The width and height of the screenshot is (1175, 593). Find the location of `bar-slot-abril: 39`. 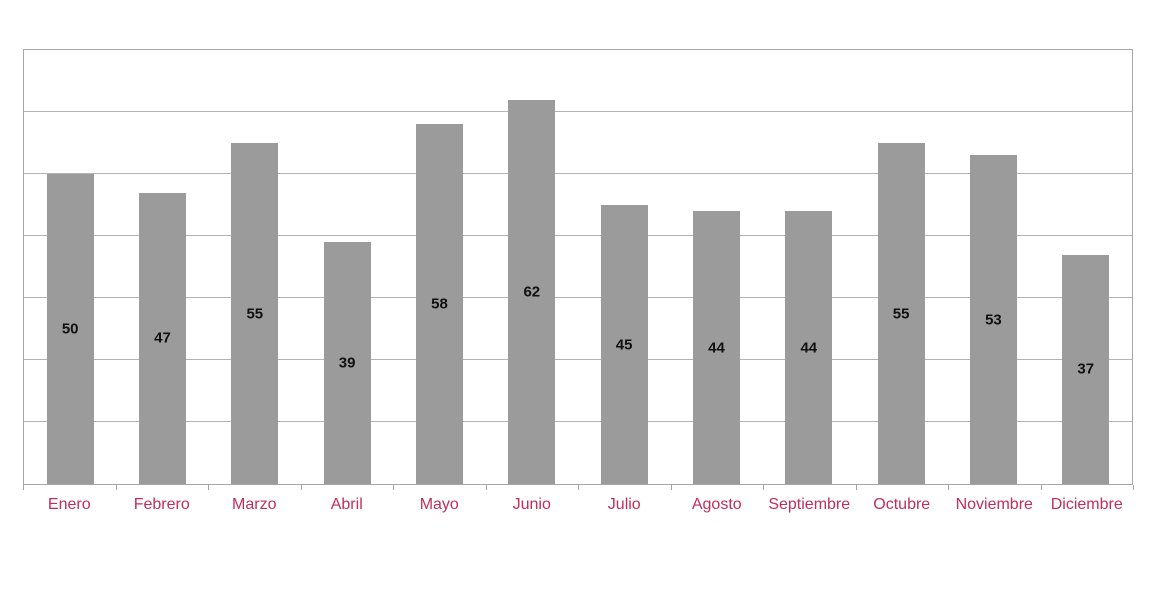

bar-slot-abril: 39 is located at coordinates (347, 267).